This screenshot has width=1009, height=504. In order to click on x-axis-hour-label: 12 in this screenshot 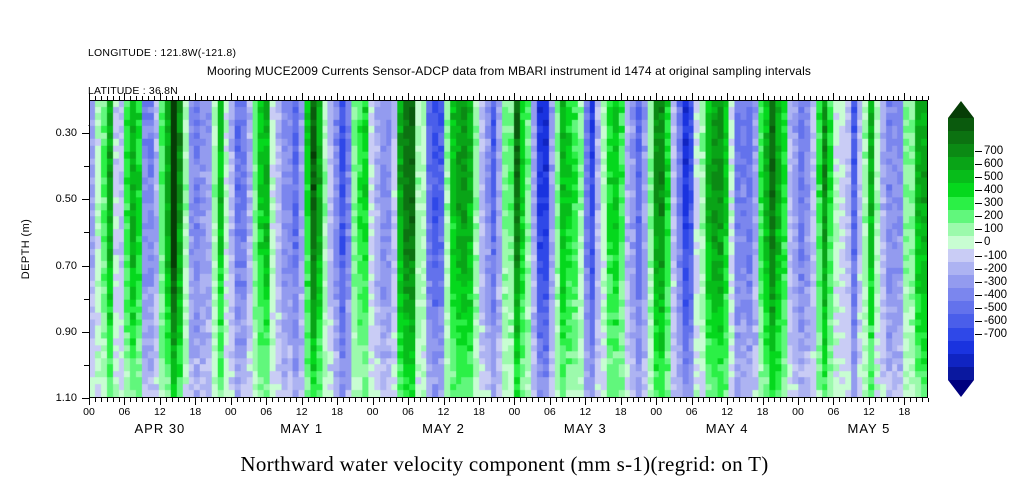, I will do `click(301, 412)`.